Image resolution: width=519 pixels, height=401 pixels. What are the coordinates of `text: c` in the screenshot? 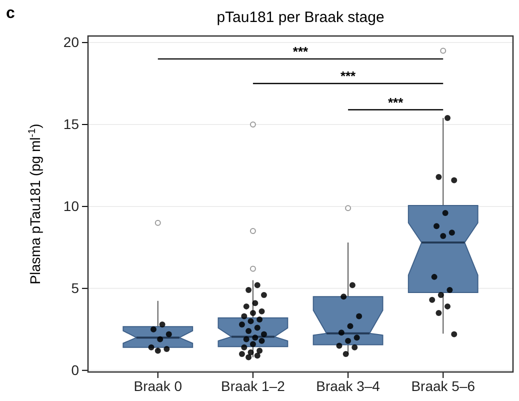 It's located at (10, 13).